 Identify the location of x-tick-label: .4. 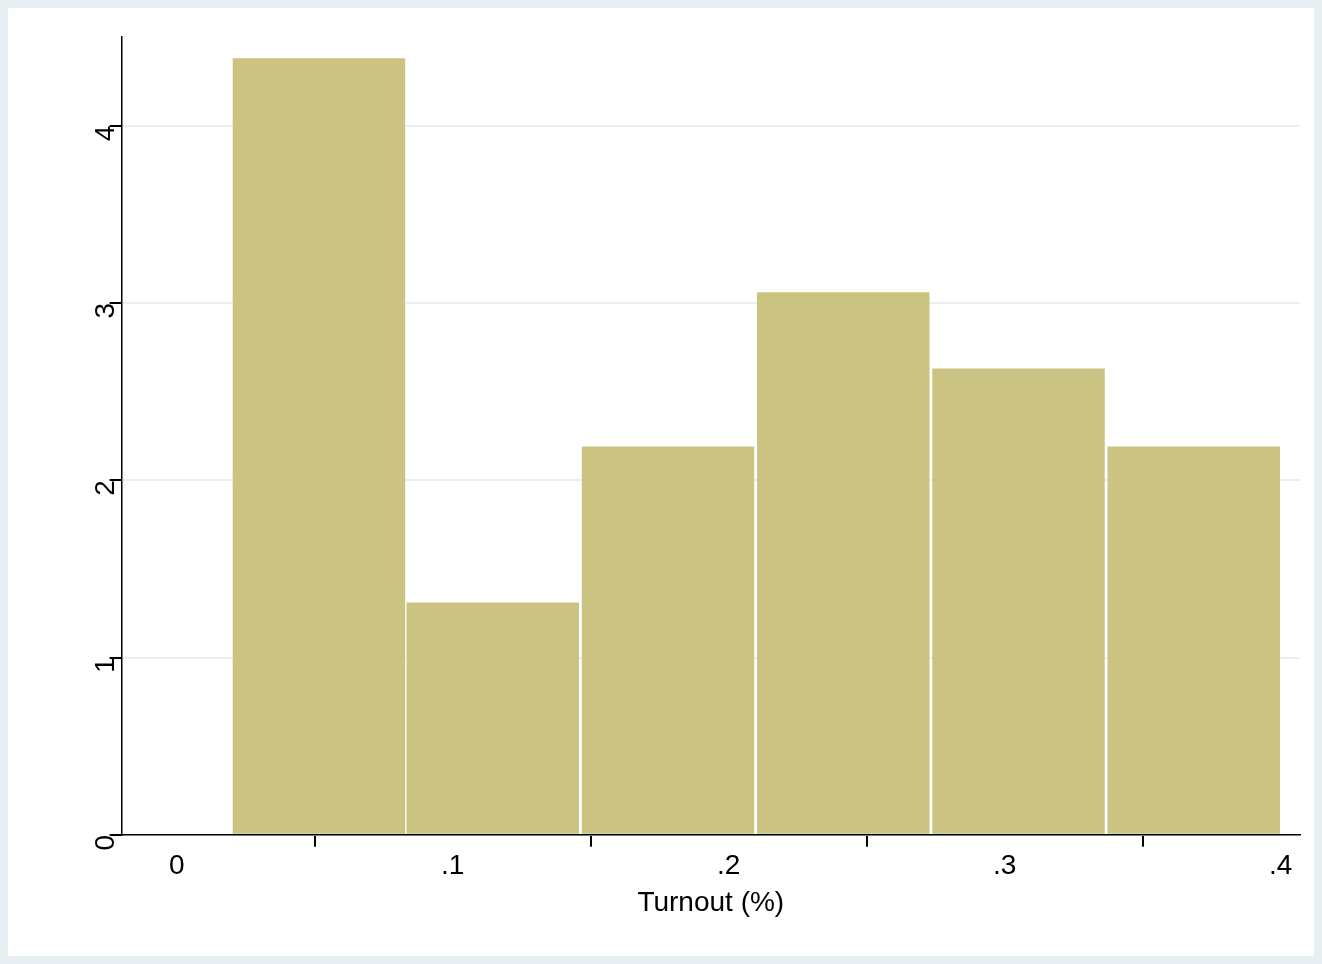
(1281, 865).